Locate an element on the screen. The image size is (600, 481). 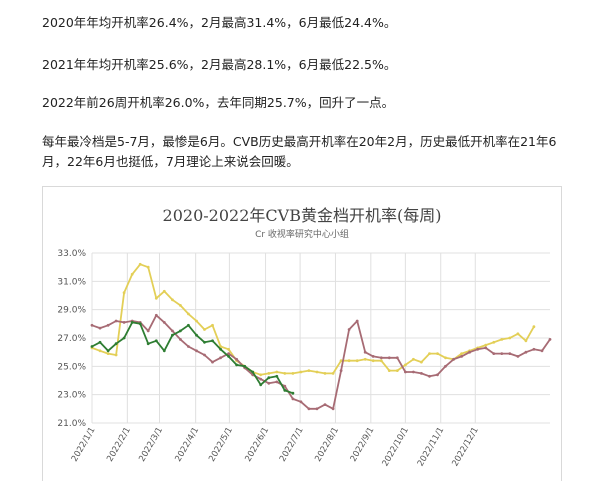
x-tick-label: 2022/6/1 is located at coordinates (257, 445).